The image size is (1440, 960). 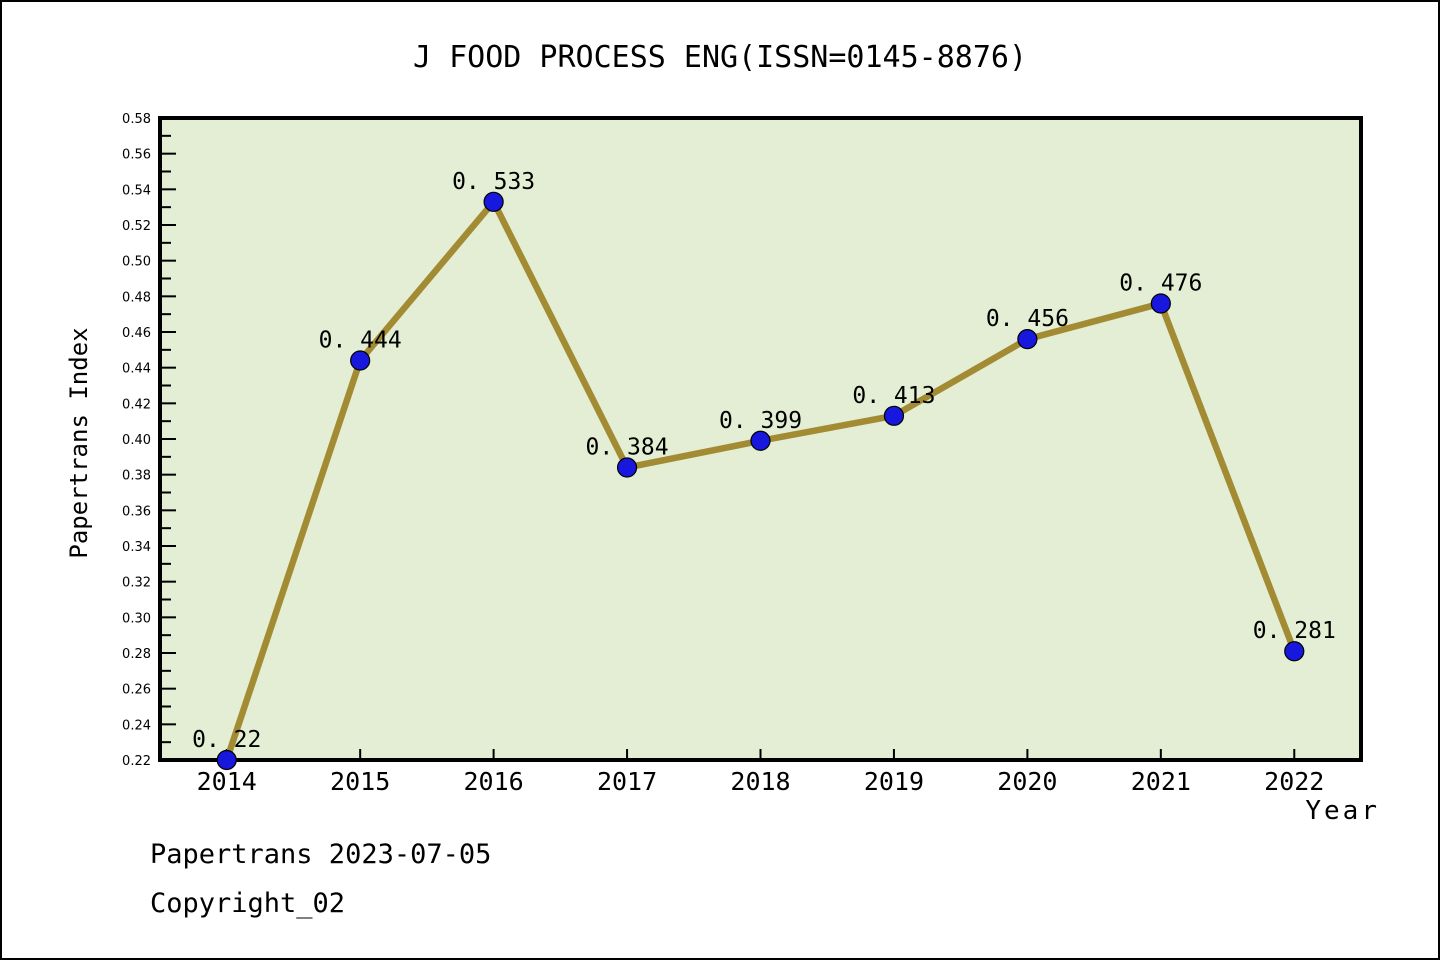 I want to click on x-tick-label: 2019, so click(x=894, y=781).